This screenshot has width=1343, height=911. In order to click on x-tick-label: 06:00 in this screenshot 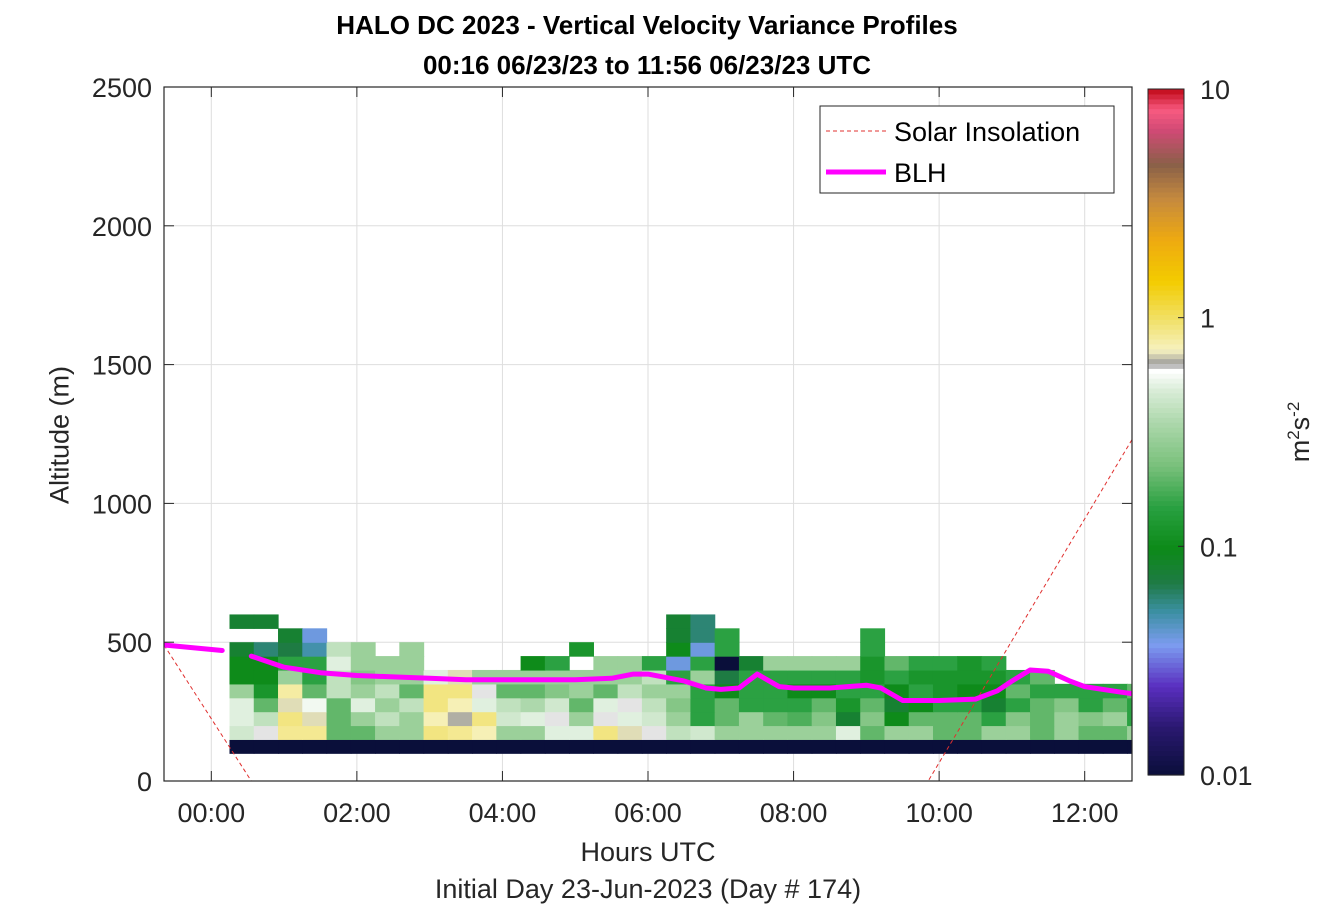, I will do `click(648, 813)`.